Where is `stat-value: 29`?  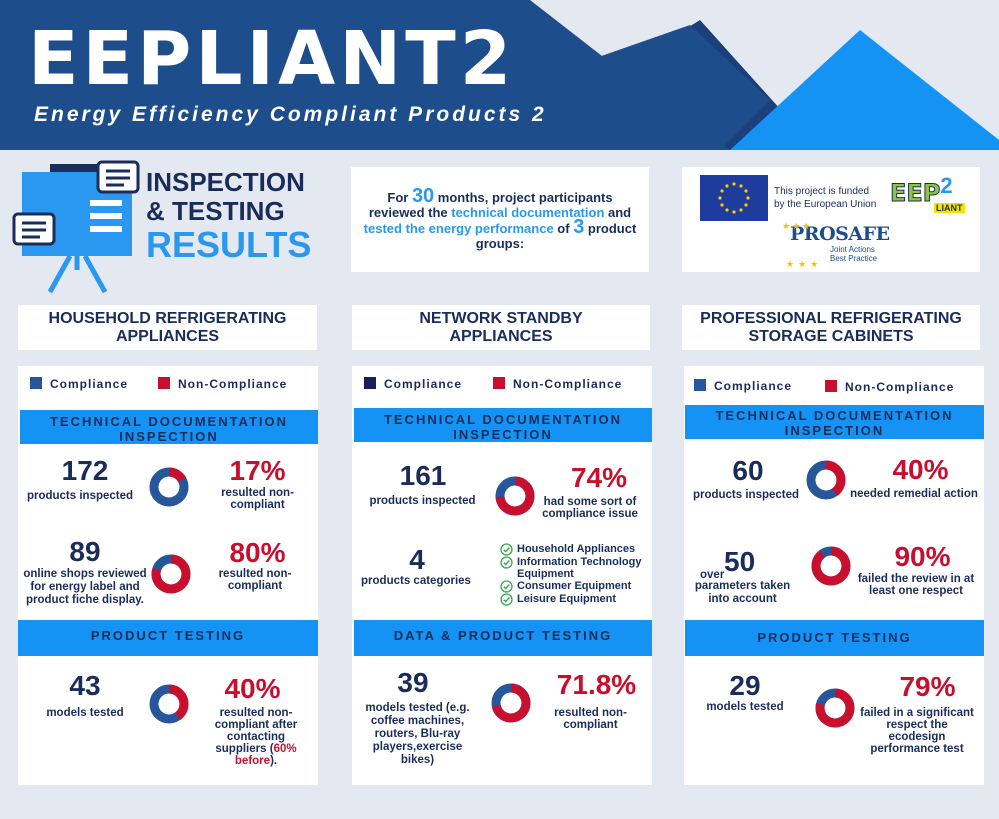
stat-value: 29 is located at coordinates (745, 685).